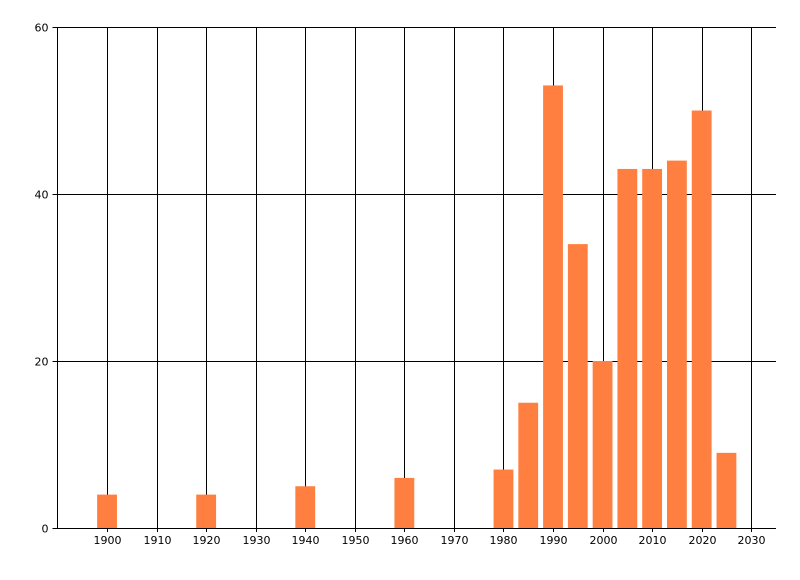 This screenshot has height=580, width=800. Describe the element at coordinates (42, 195) in the screenshot. I see `y-tick-label: 40` at that location.